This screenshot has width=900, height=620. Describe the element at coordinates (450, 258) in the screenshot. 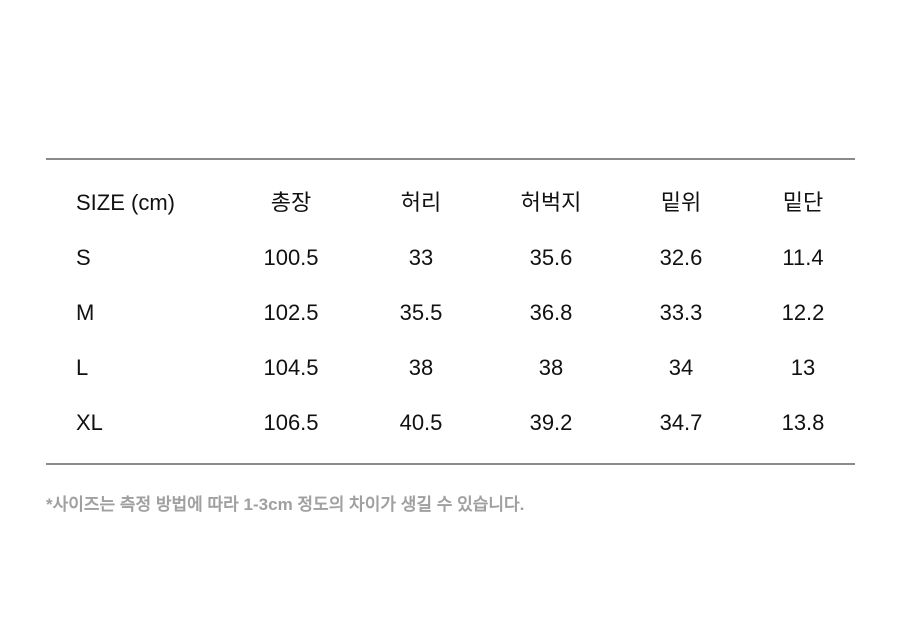

I see `table-row: S 100.5 33 35.6 32.6 11.4` at that location.